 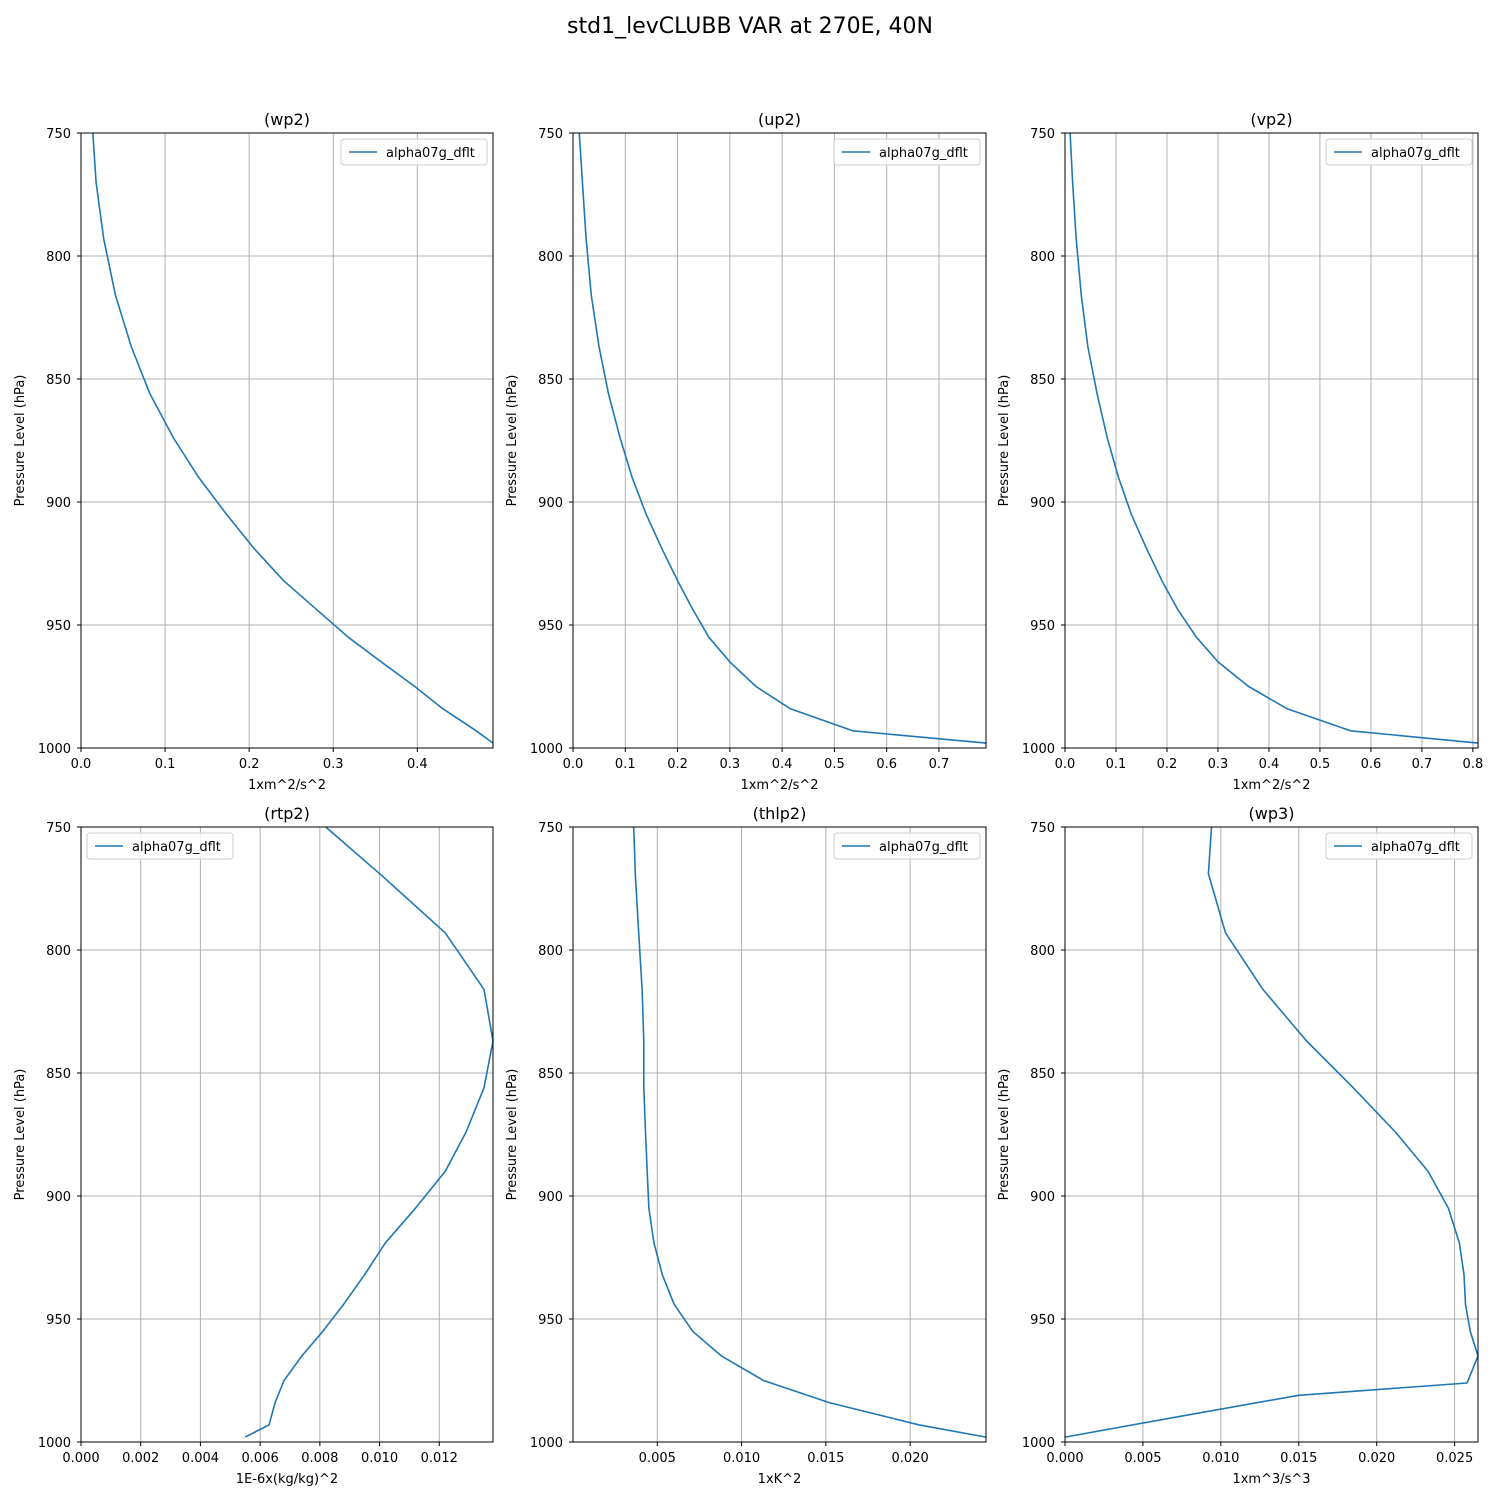 I want to click on x-tick-label: 0.015, so click(x=825, y=1458).